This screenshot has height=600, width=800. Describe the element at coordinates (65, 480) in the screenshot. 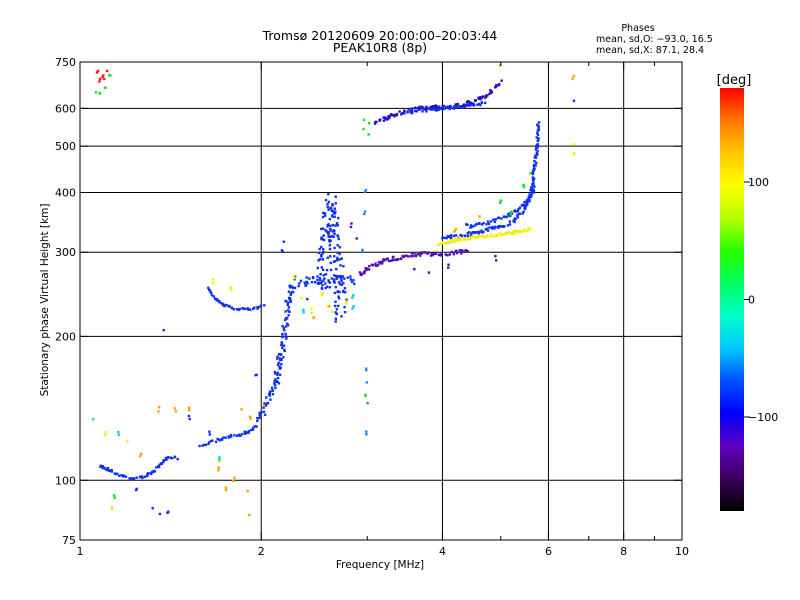

I see `y-tick-label: 100` at that location.